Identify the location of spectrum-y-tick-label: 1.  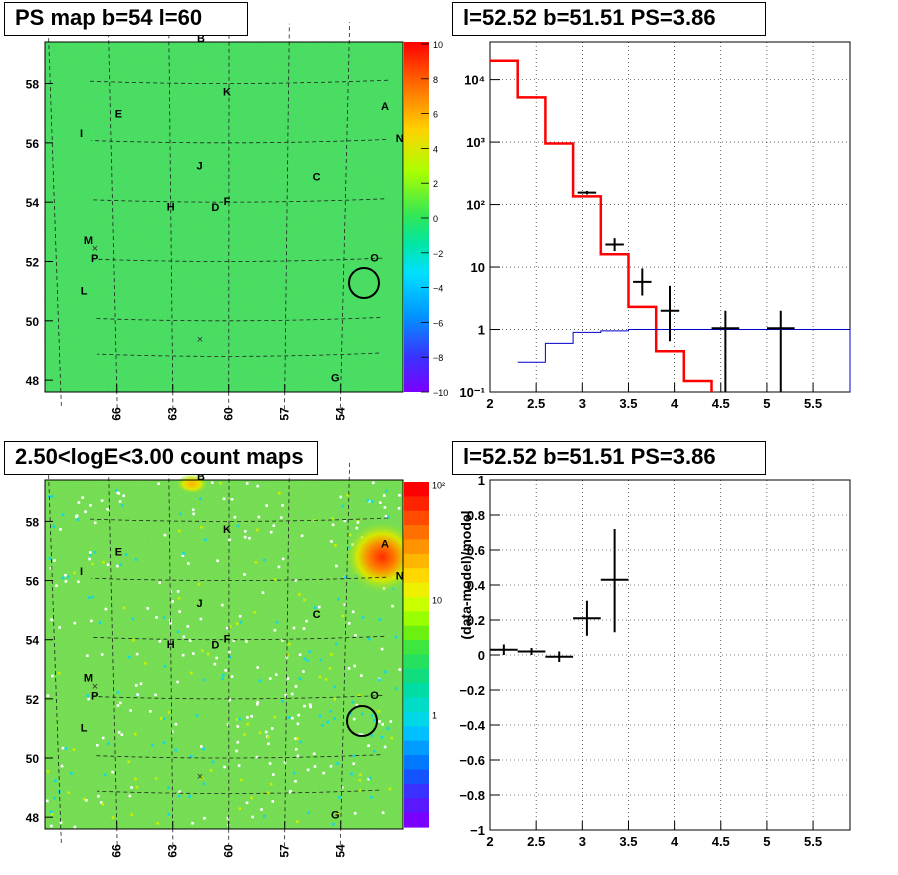
(481, 330).